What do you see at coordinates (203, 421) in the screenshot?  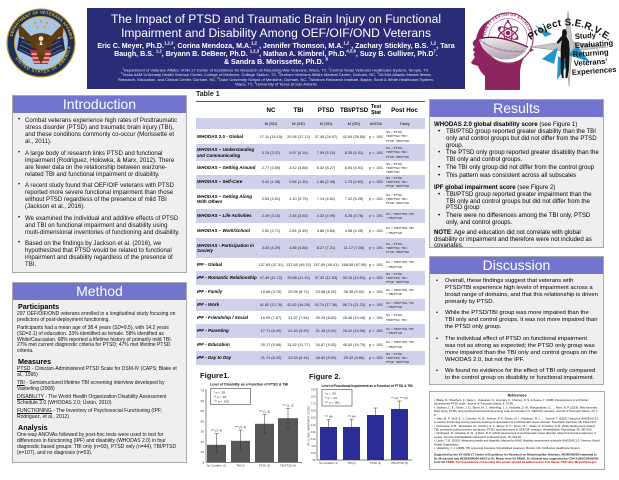 I see `svg-text: 40` at bounding box center [203, 421].